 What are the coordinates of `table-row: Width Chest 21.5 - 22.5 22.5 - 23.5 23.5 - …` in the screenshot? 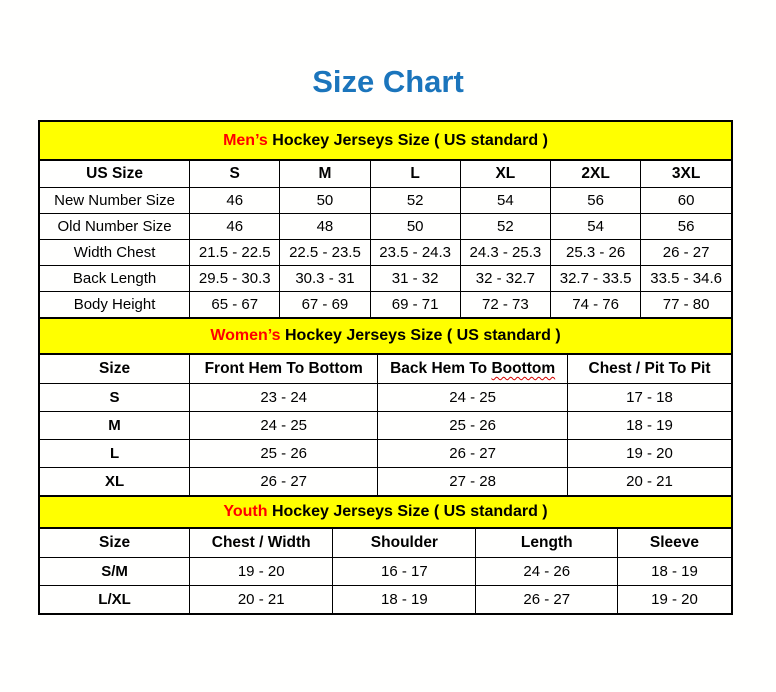 It's located at (385, 252).